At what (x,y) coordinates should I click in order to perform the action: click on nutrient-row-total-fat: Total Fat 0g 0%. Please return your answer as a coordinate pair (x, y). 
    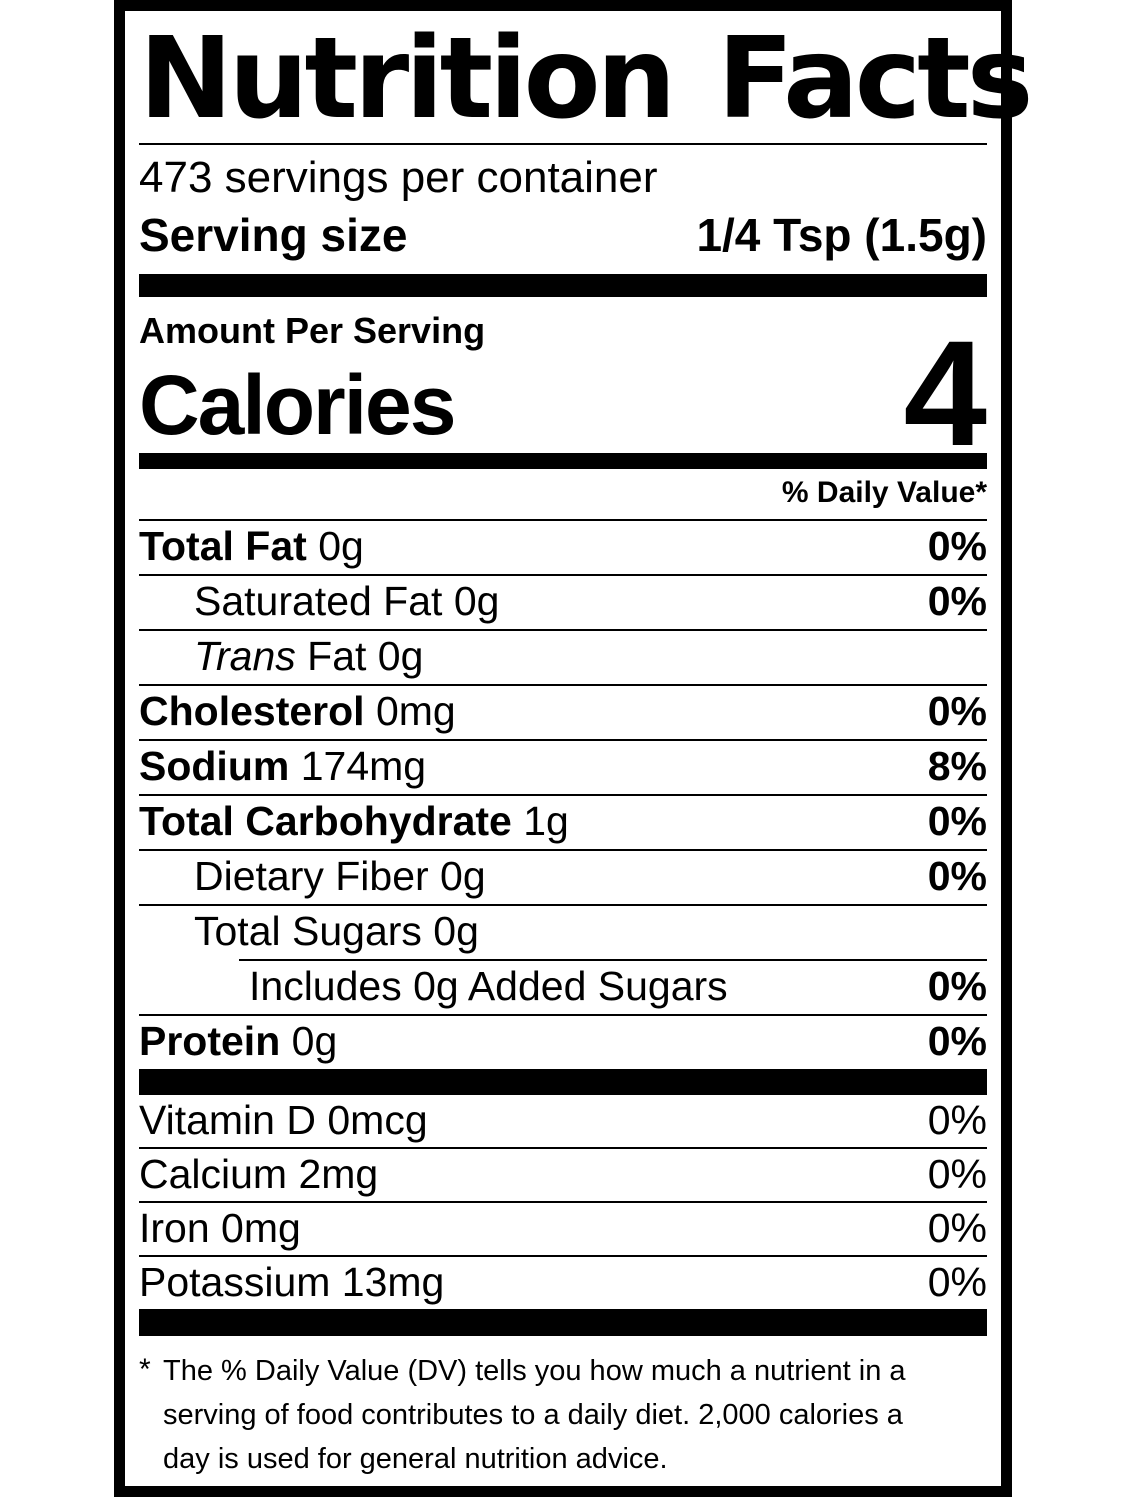
    Looking at the image, I should click on (563, 546).